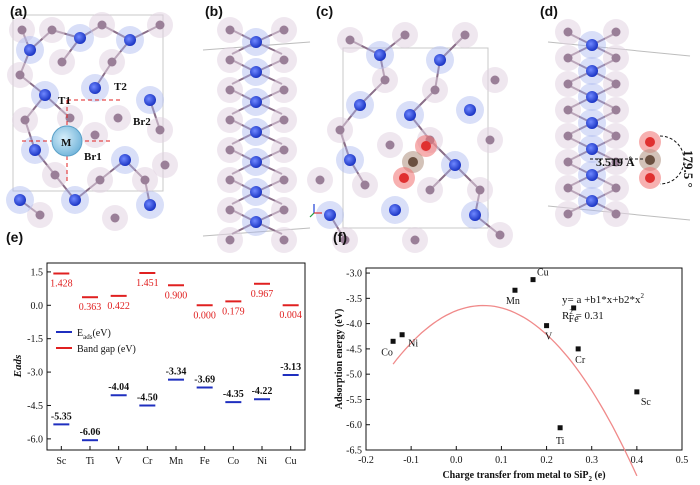  I want to click on angle-arc, so click(672, 160).